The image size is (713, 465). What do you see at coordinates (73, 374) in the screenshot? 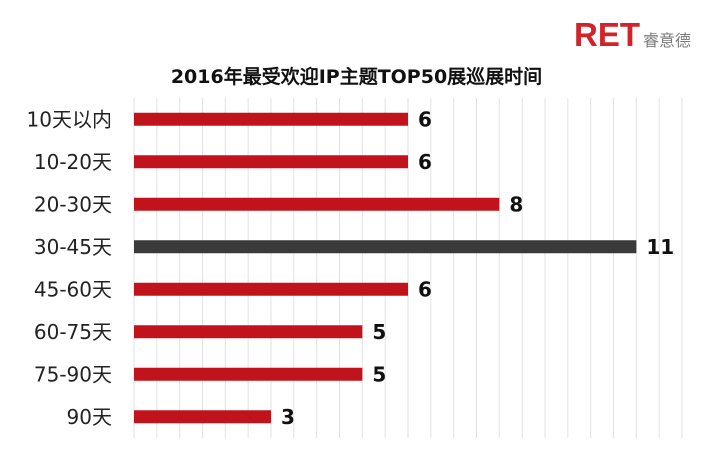
I see `category-label: 75-90天` at bounding box center [73, 374].